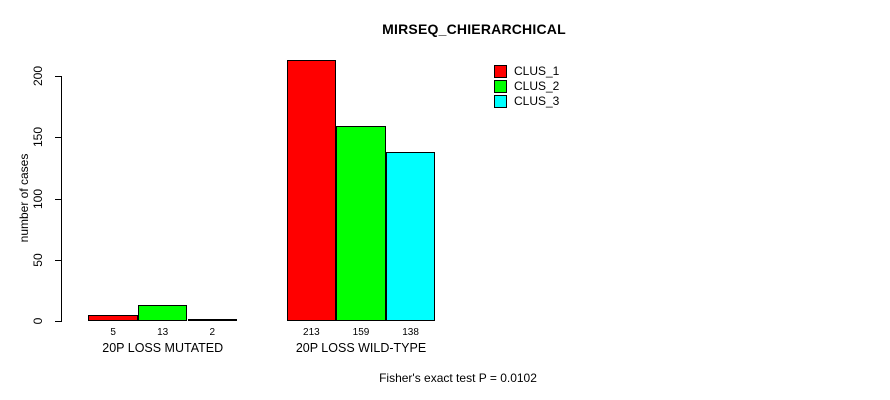  I want to click on y-tick-label: 200, so click(38, 76).